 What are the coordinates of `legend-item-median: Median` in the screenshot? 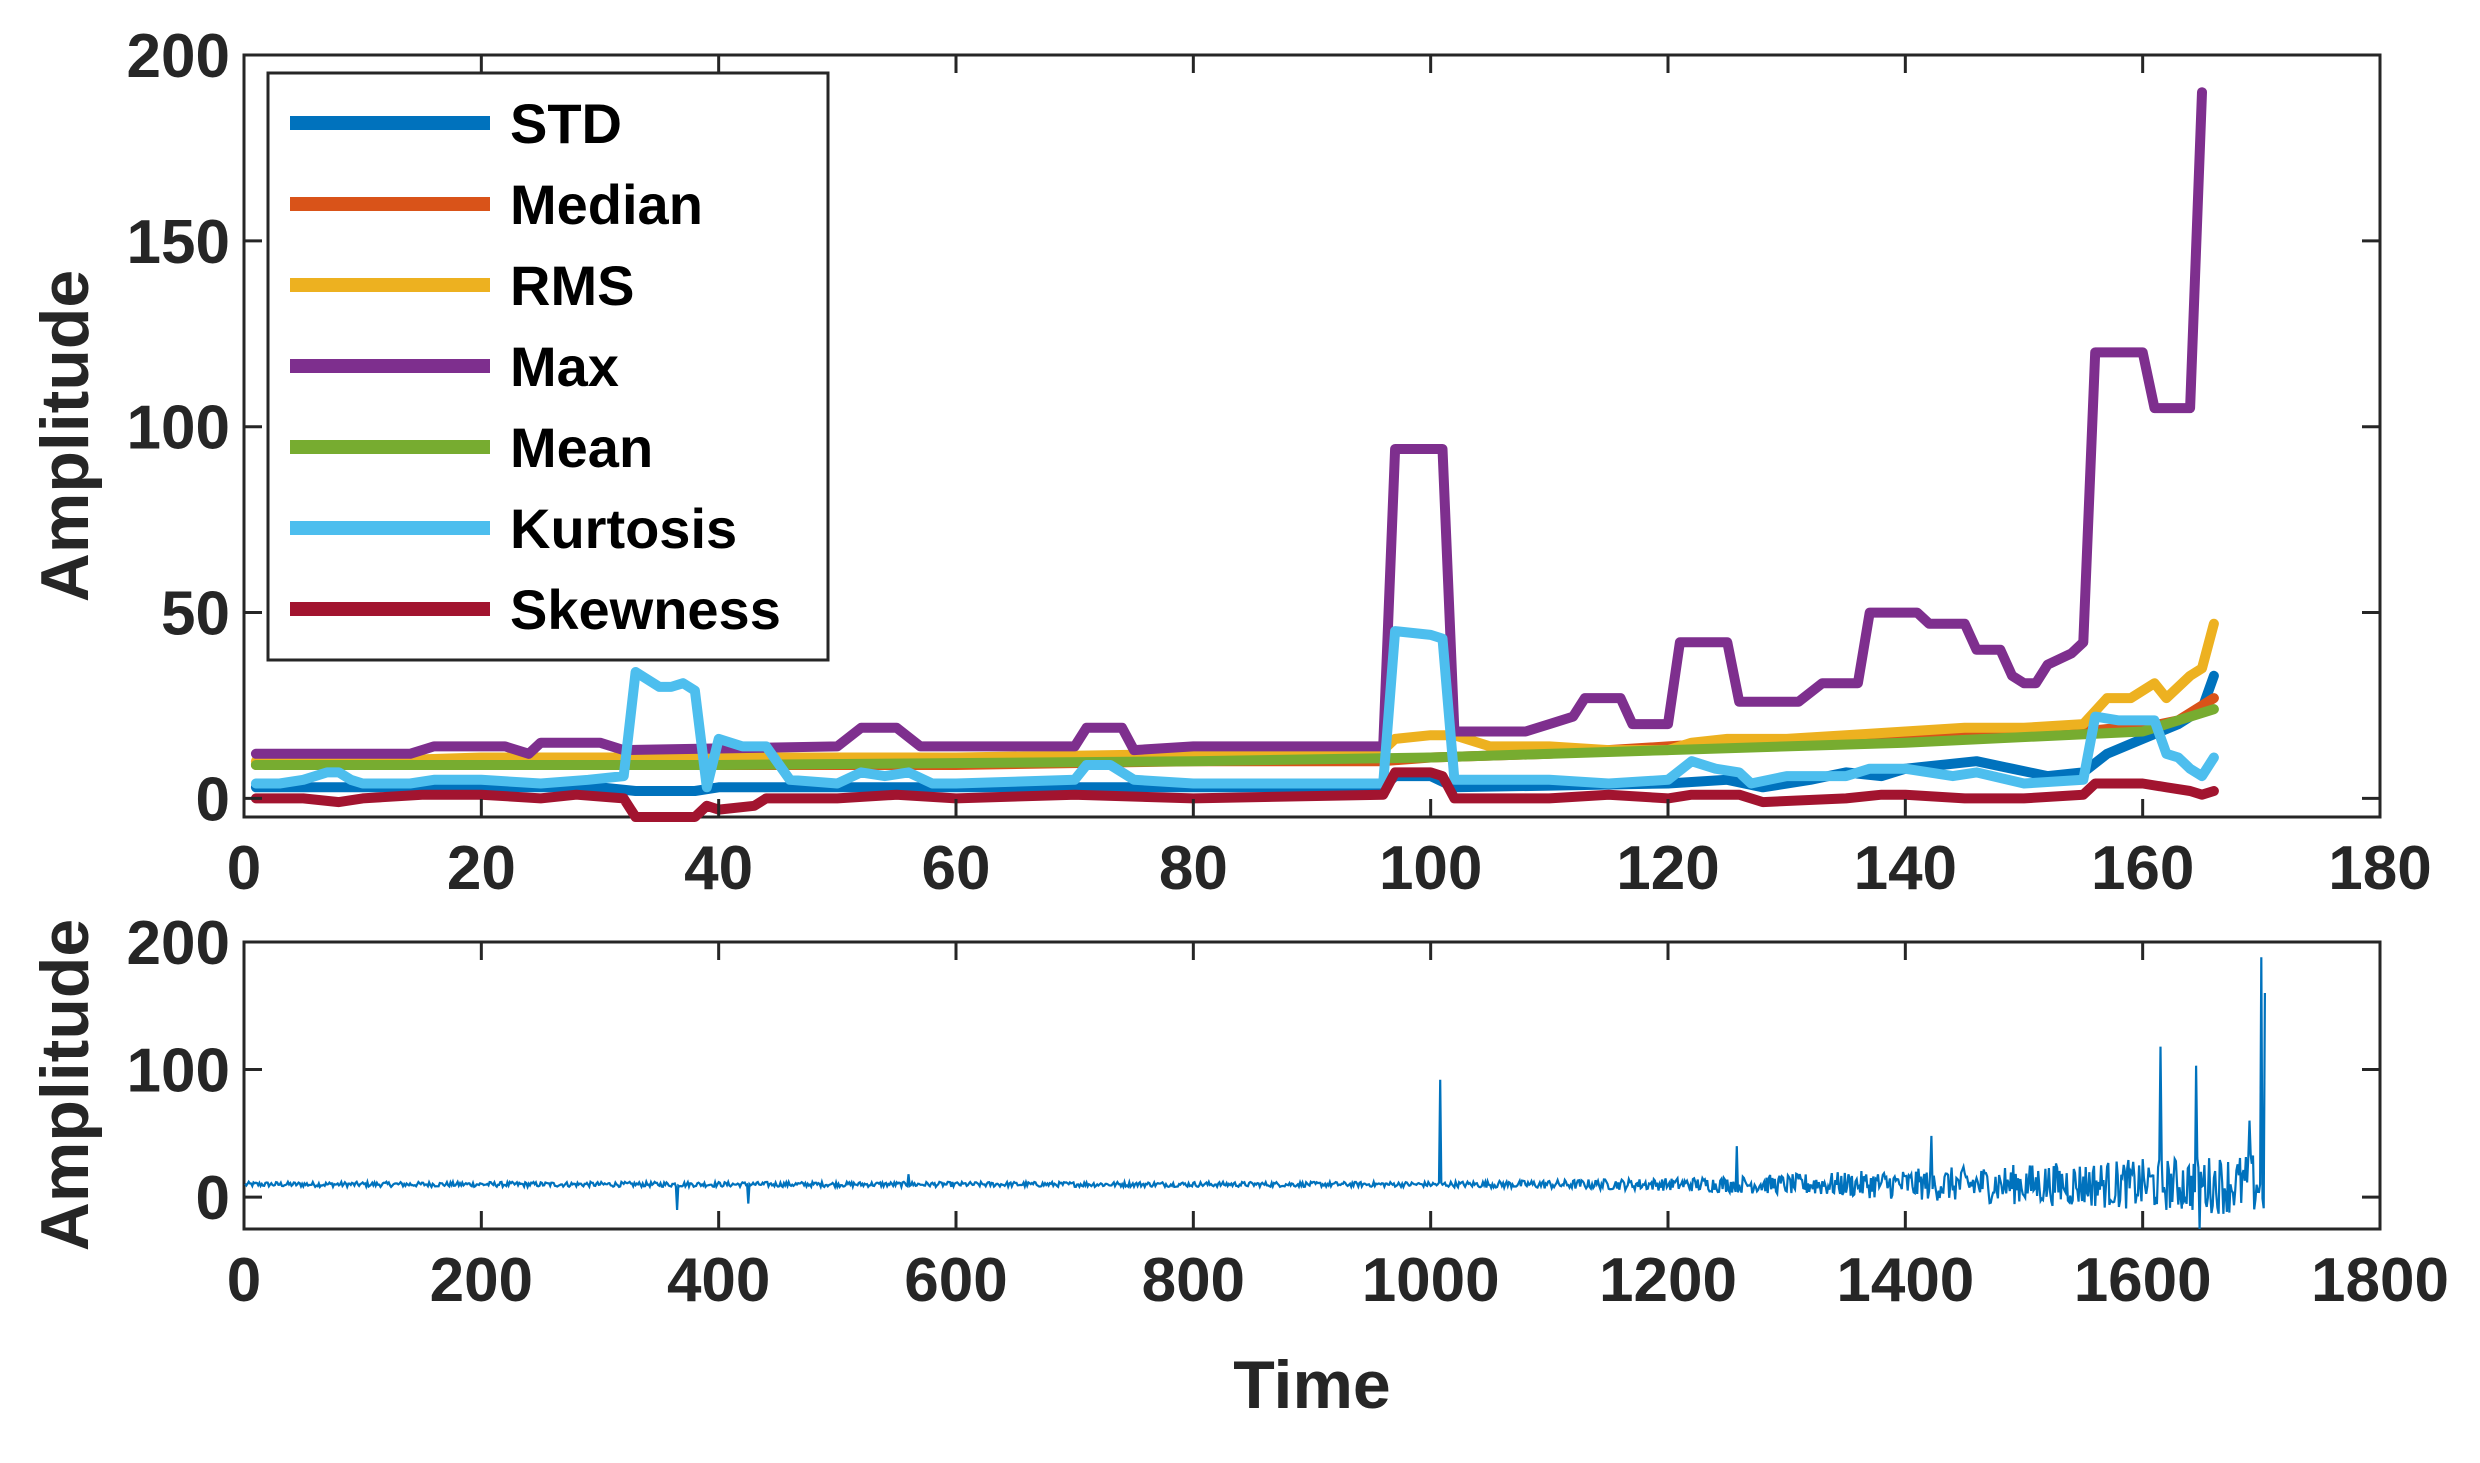 It's located at (496, 204).